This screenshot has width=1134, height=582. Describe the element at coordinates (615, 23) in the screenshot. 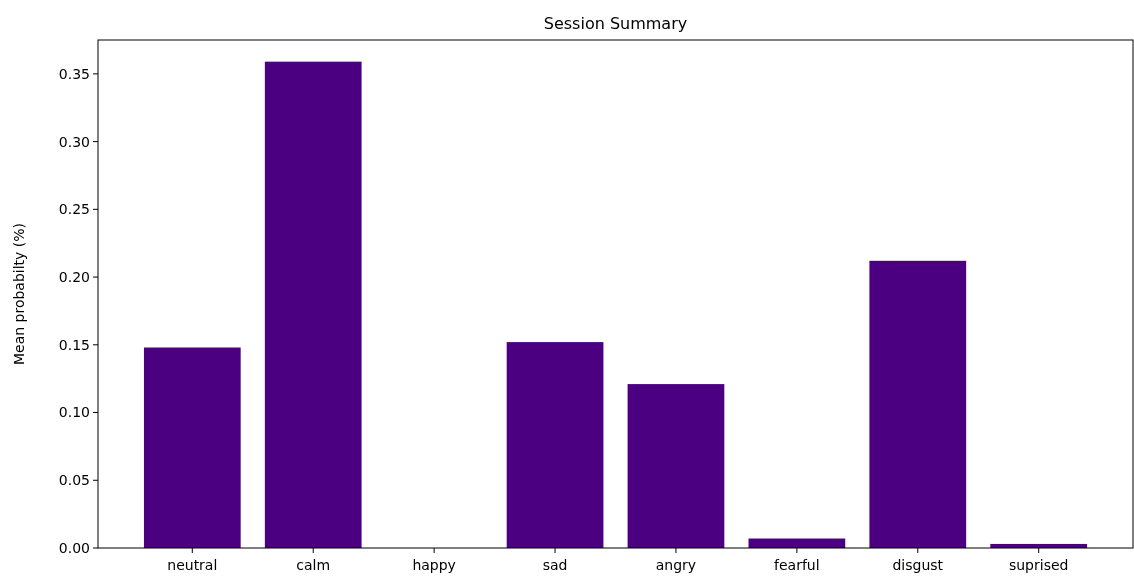

I see `chart-title: Session Summary` at that location.